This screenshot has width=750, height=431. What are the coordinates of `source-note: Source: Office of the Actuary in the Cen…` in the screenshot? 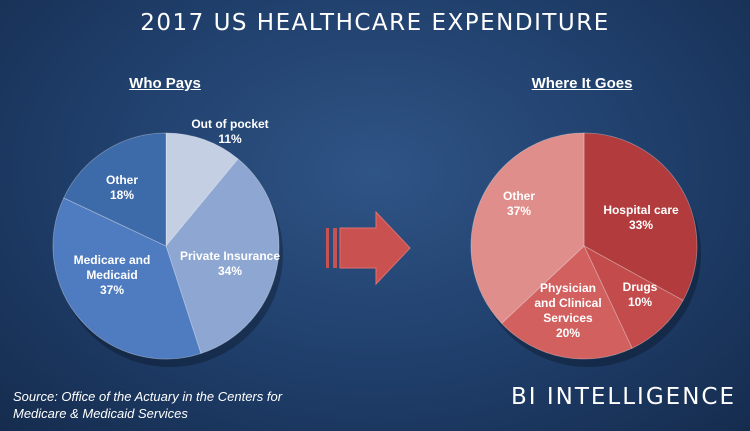 It's located at (173, 405).